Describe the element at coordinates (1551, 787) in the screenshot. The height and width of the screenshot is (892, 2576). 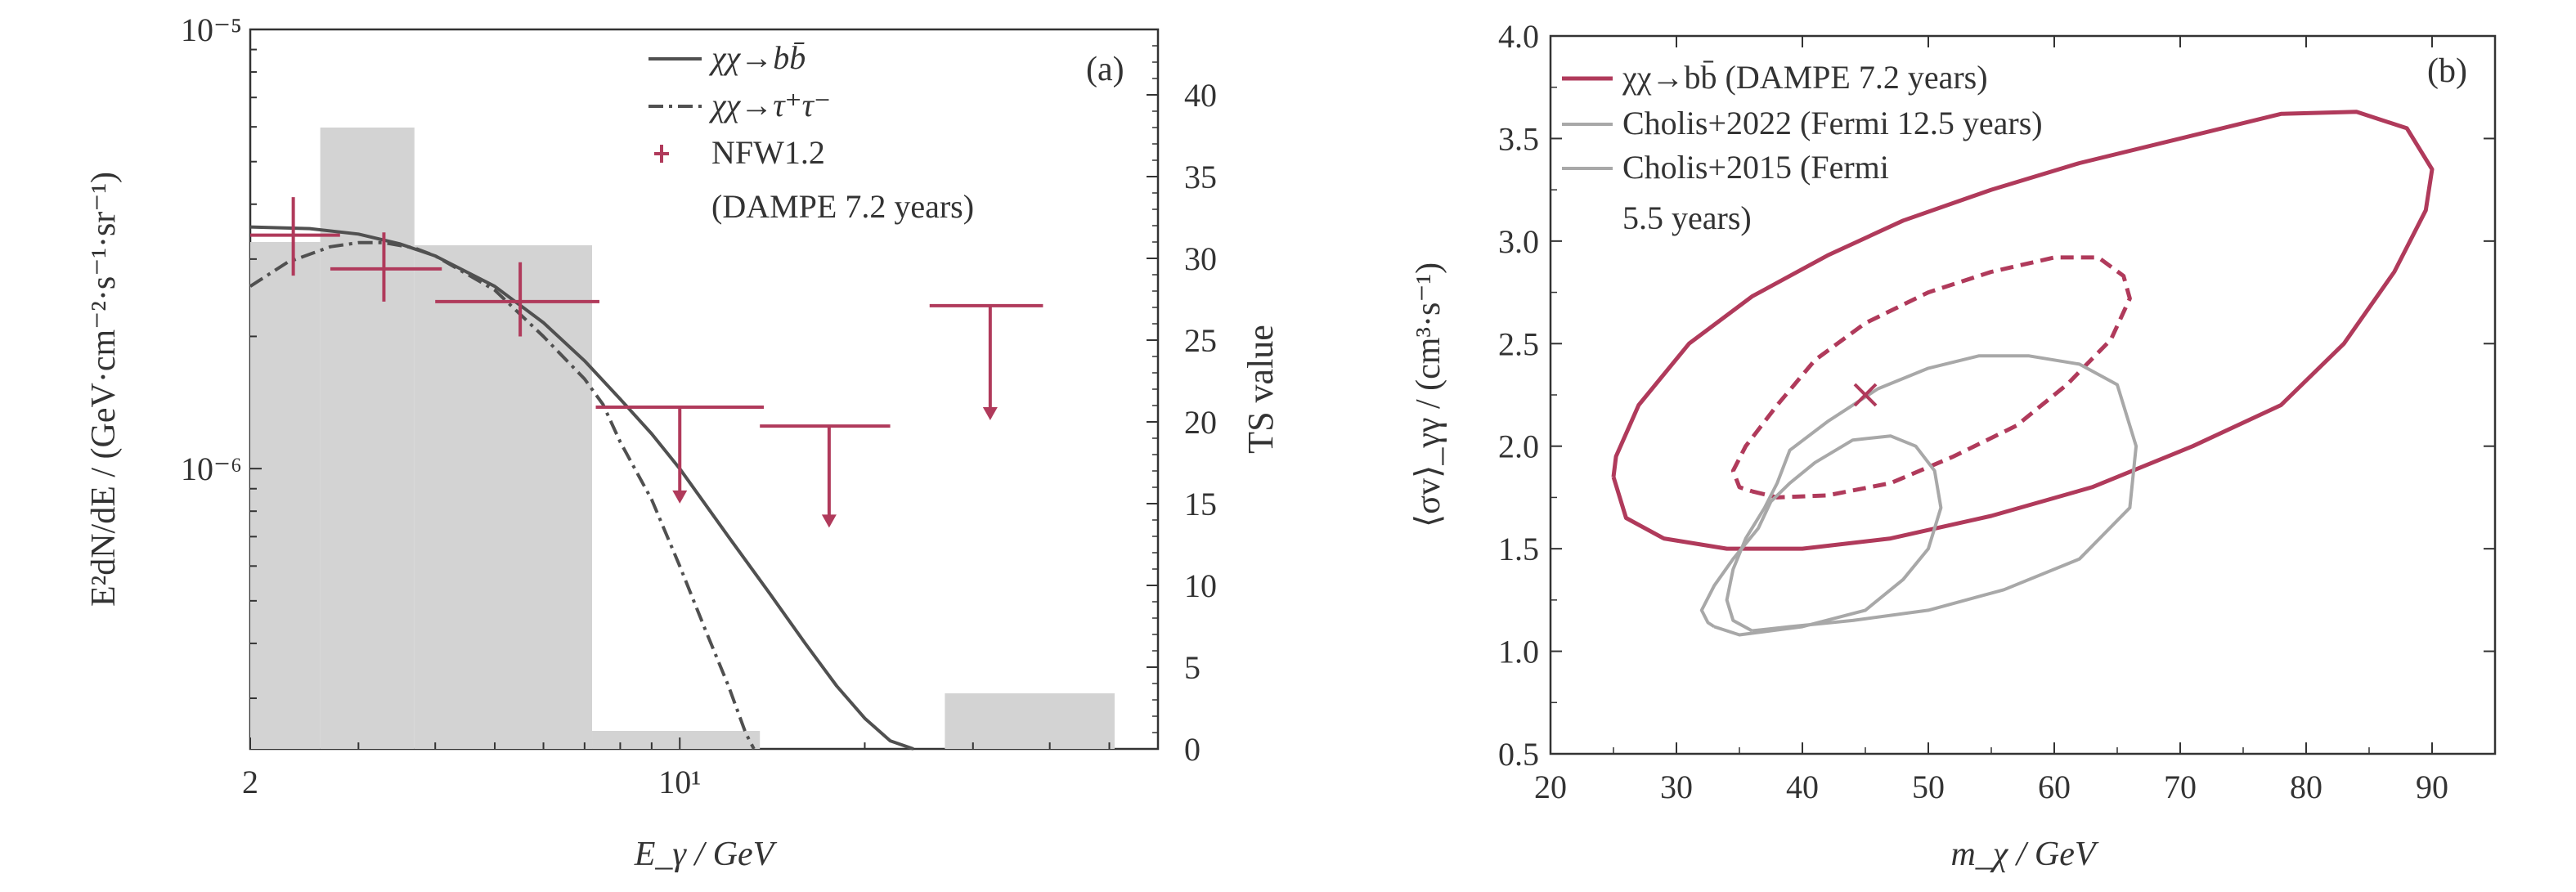
I see `x-tick-label-b-0: 20` at that location.